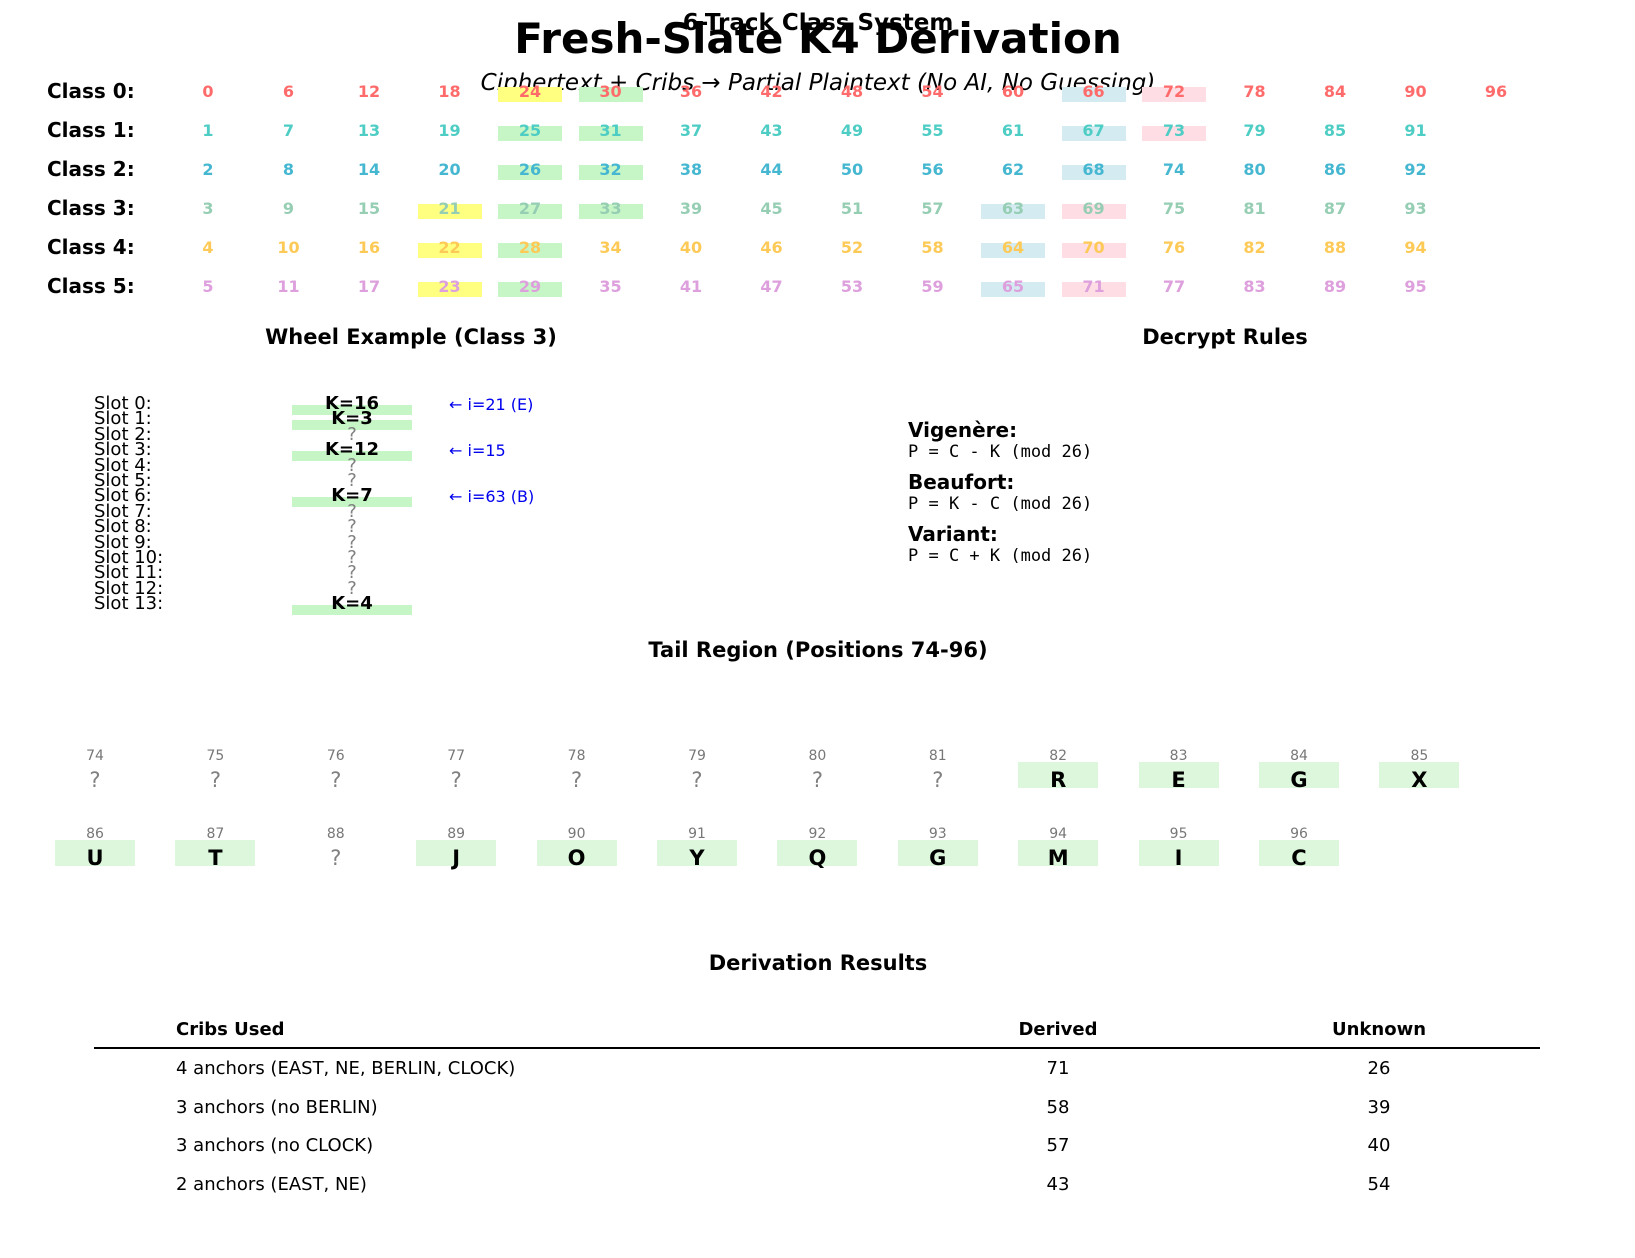  I want to click on class-number: 76, so click(1174, 247).